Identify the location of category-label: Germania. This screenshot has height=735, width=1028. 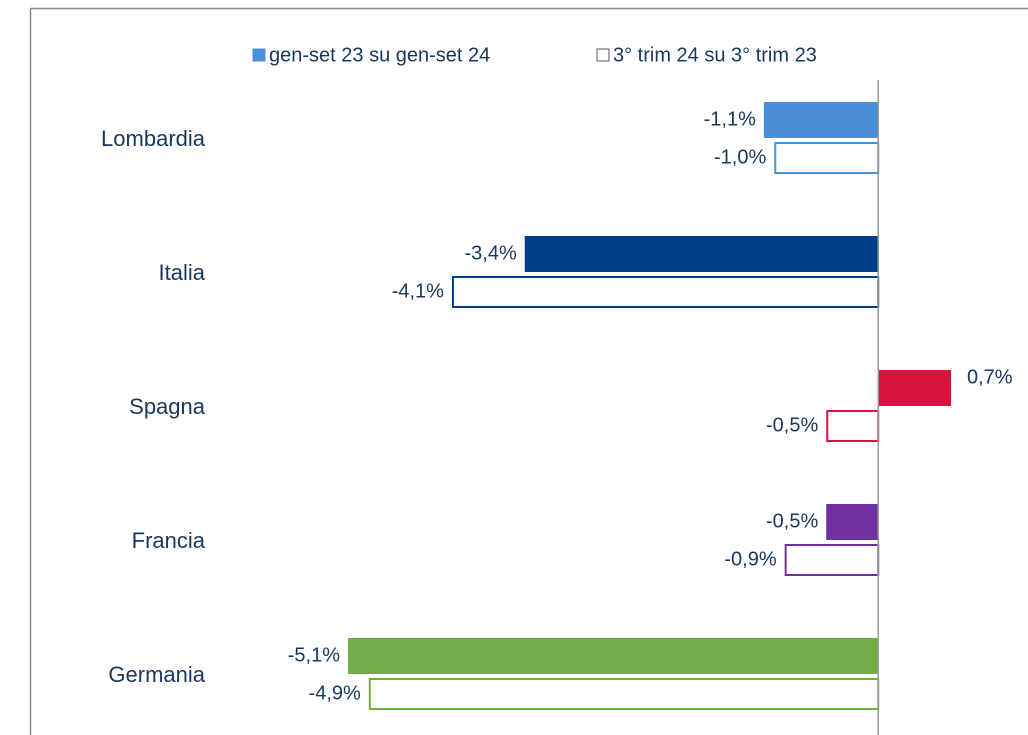
(156, 674).